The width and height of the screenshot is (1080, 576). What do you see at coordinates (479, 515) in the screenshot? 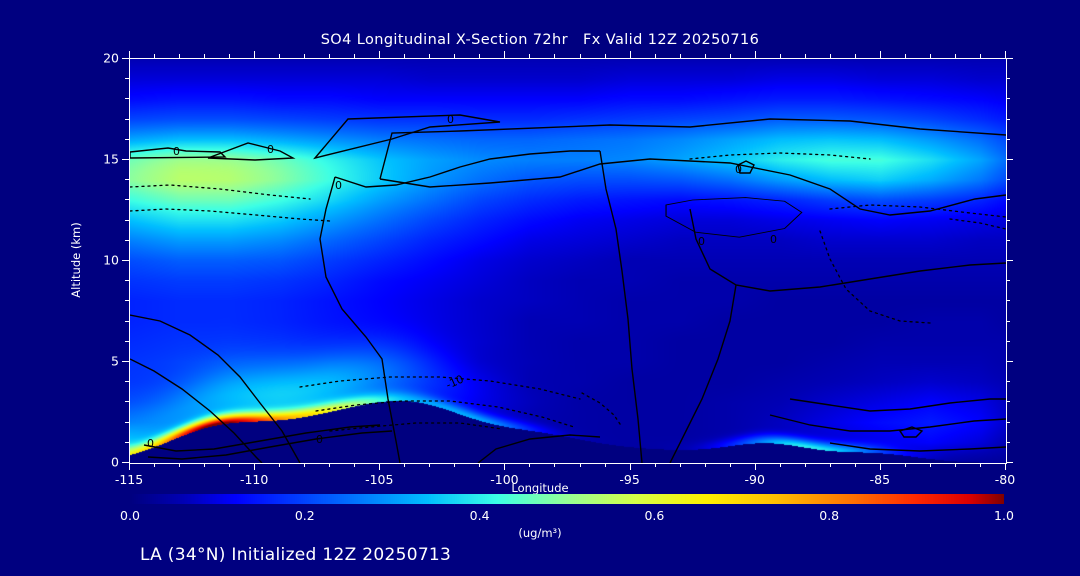
I see `colorbar-tick-label: 0.4` at bounding box center [479, 515].